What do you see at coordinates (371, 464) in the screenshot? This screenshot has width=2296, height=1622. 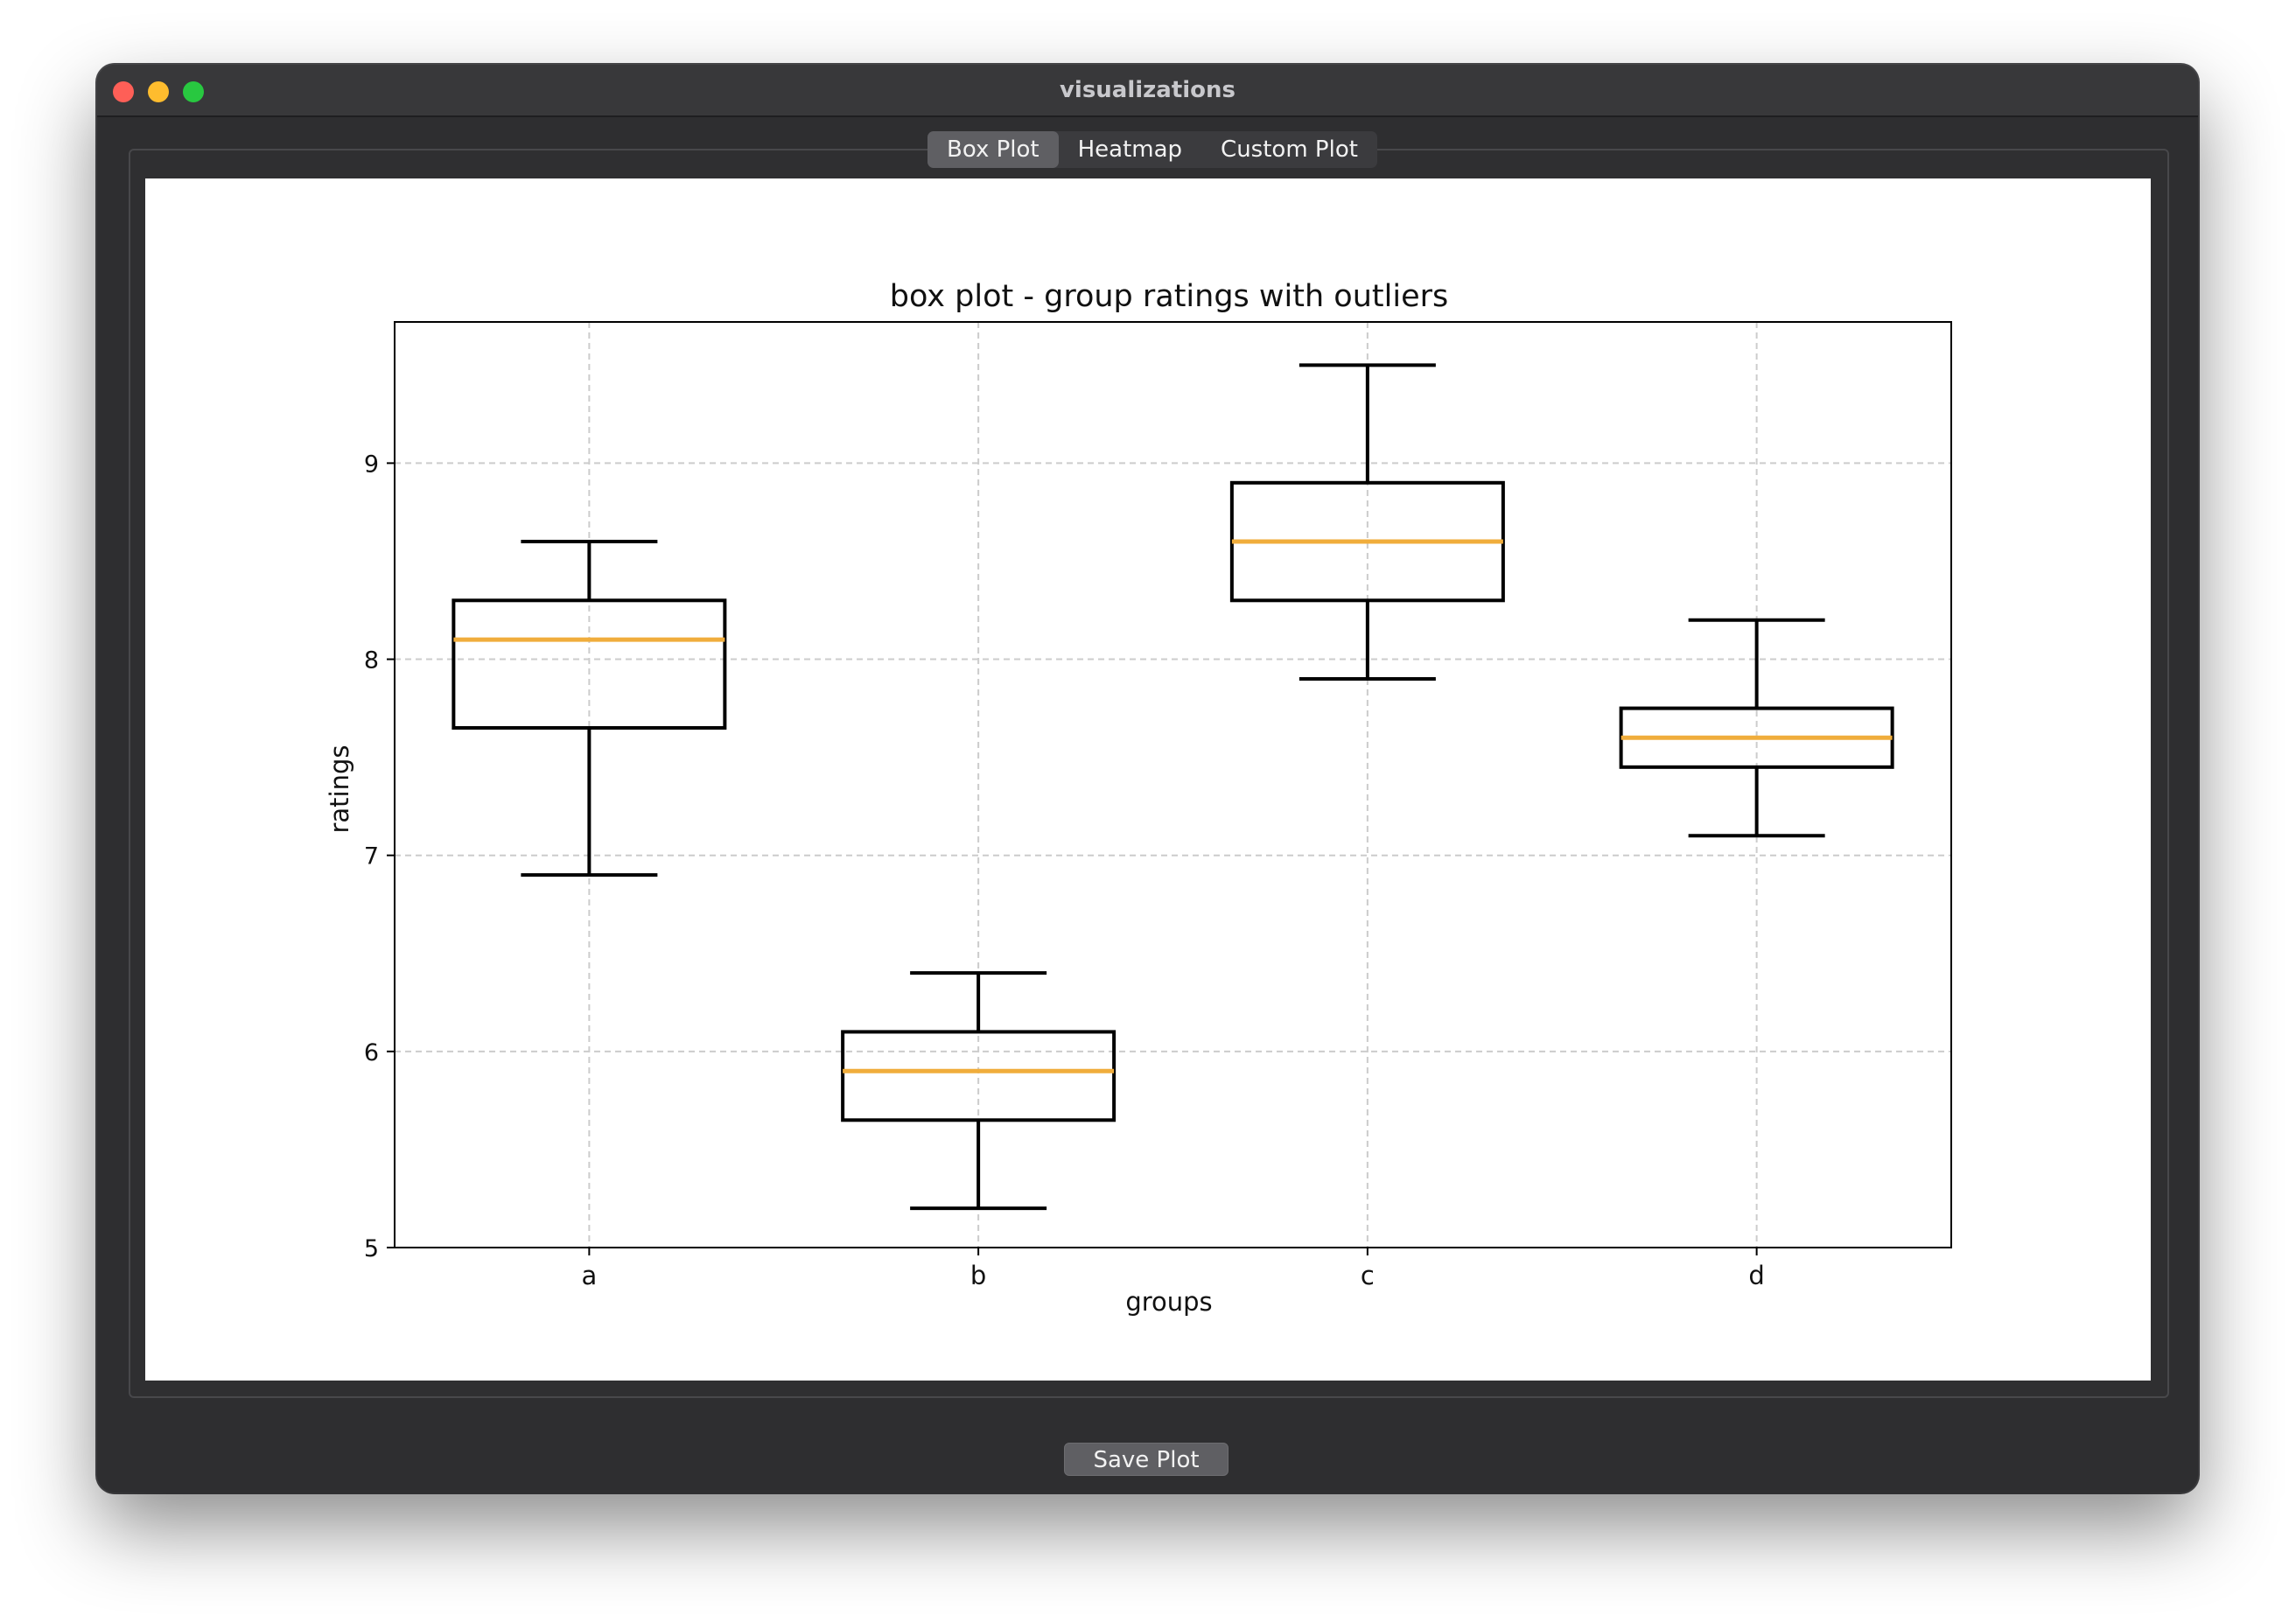 I see `y-tick-label: 9` at bounding box center [371, 464].